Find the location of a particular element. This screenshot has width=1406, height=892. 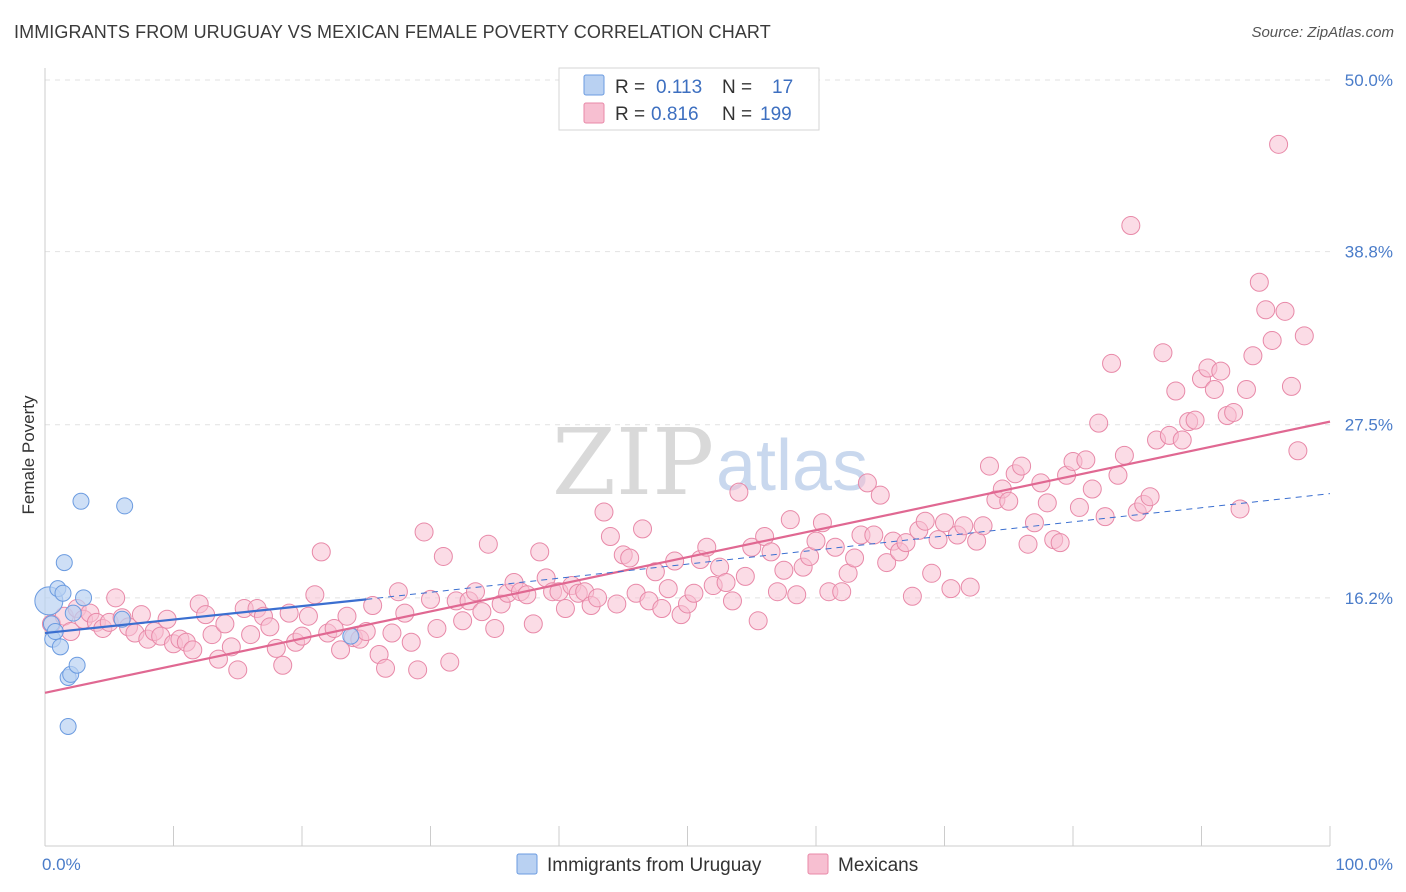

legend-n-value-1: 17 is located at coordinates (782, 87).